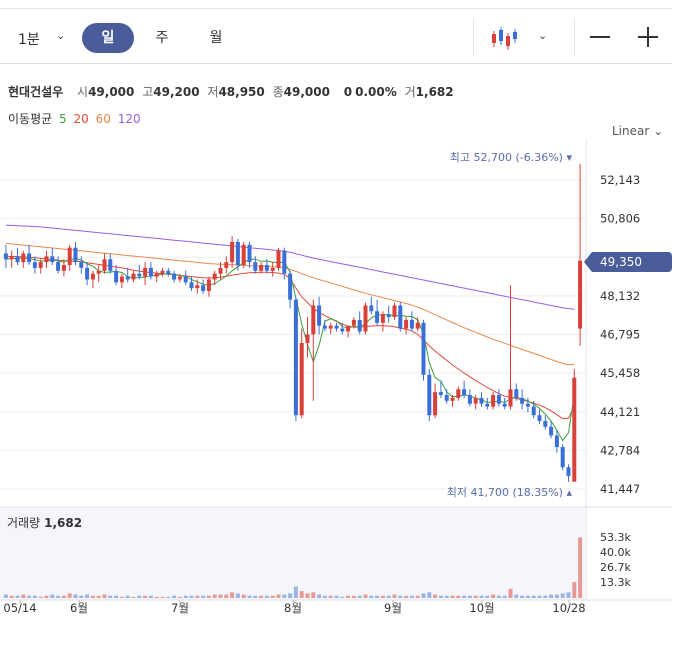 The image size is (678, 645). I want to click on volume-tick-label: 13.3k, so click(615, 582).